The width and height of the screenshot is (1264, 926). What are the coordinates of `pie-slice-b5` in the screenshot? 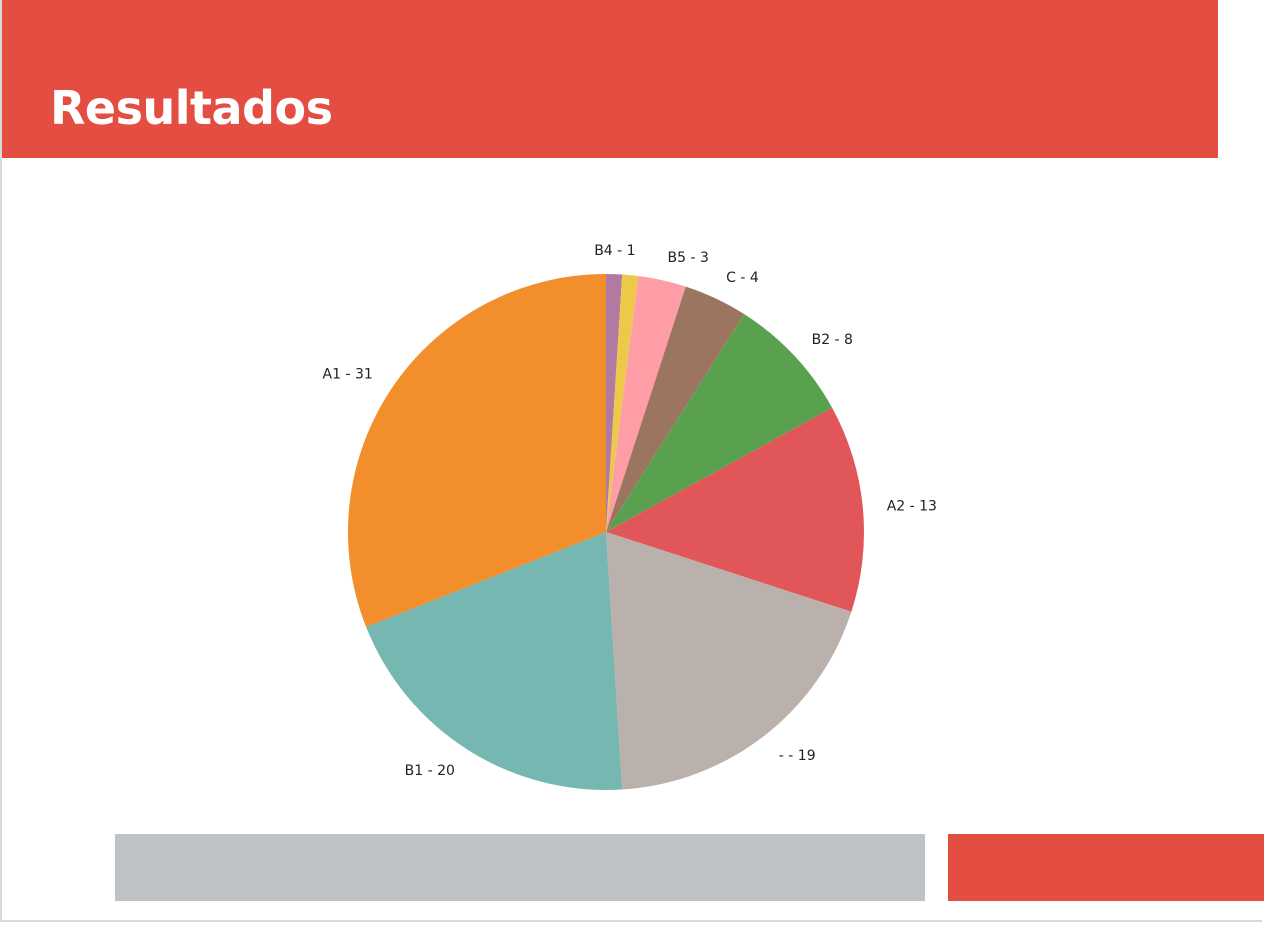 It's located at (646, 404).